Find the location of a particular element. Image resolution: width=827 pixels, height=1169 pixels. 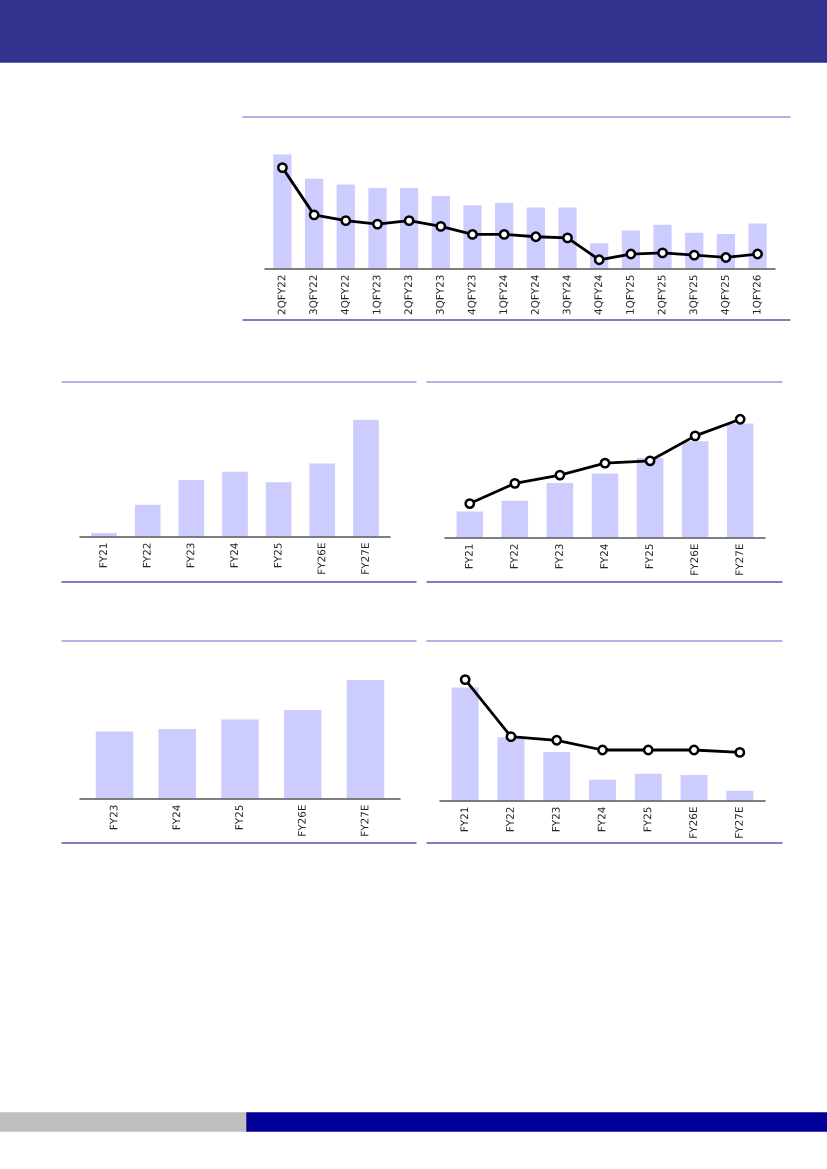

x-tick-label: 4QFY22 is located at coordinates (345, 295).